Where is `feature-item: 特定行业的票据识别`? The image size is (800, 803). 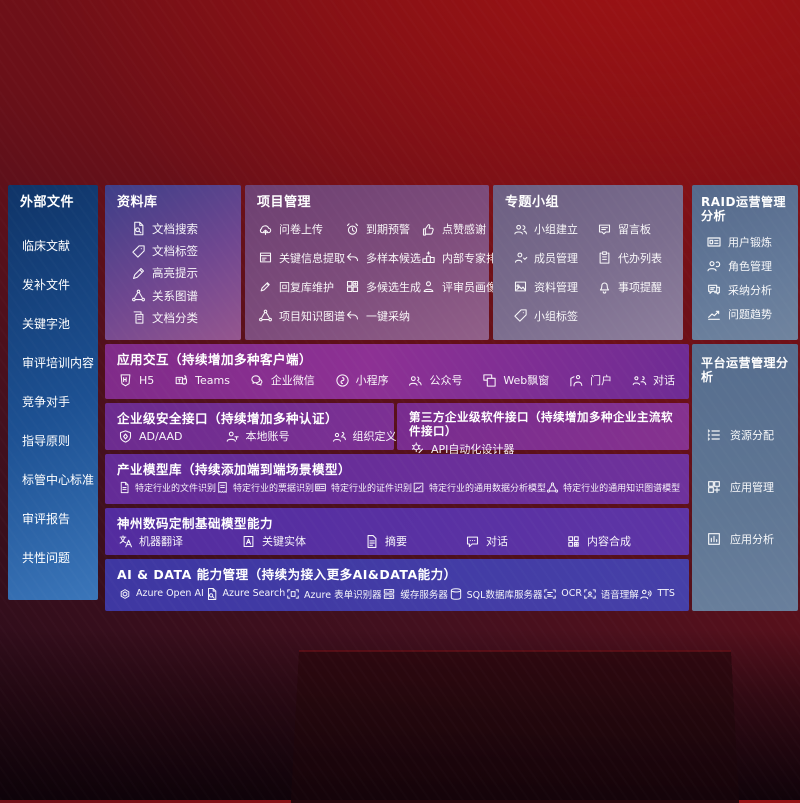 feature-item: 特定行业的票据识别 is located at coordinates (265, 487).